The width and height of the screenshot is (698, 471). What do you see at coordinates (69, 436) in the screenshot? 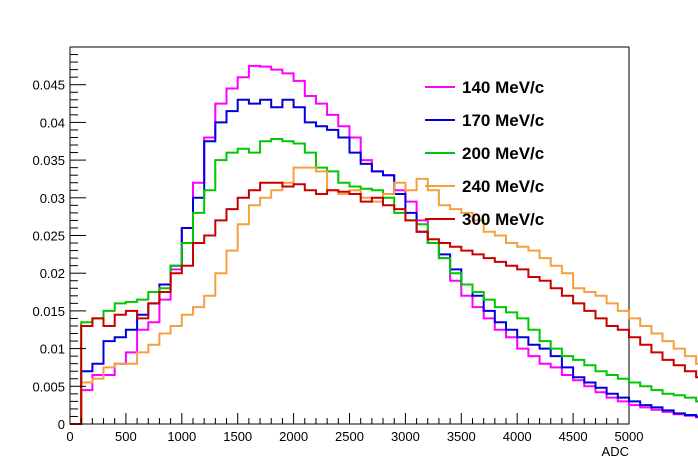
I see `x-tick-label: 0` at bounding box center [69, 436].